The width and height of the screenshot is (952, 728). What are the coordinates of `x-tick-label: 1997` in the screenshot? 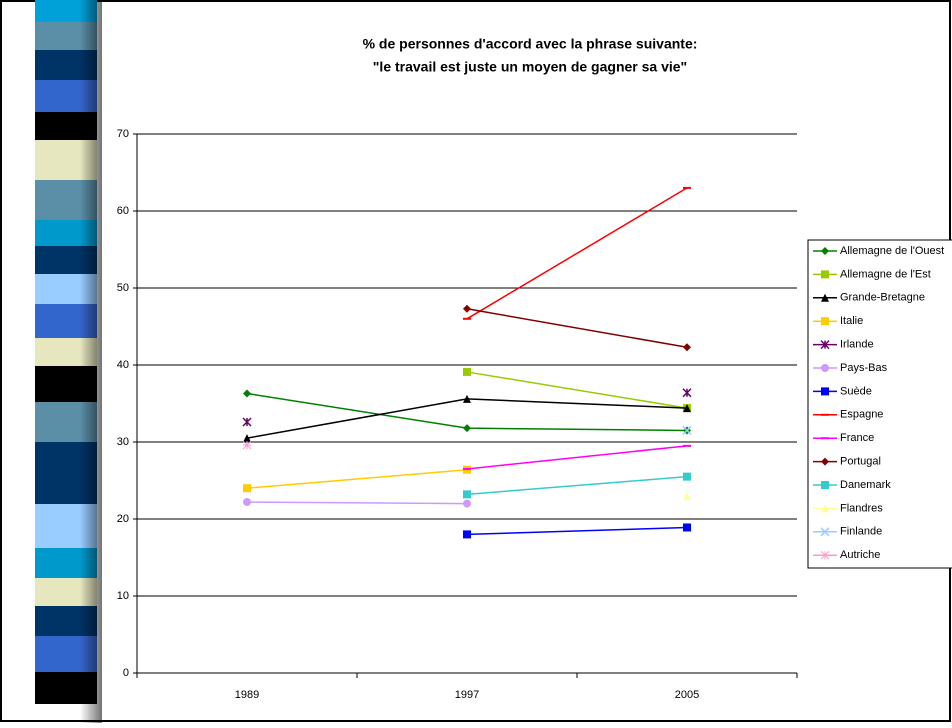 It's located at (467, 695).